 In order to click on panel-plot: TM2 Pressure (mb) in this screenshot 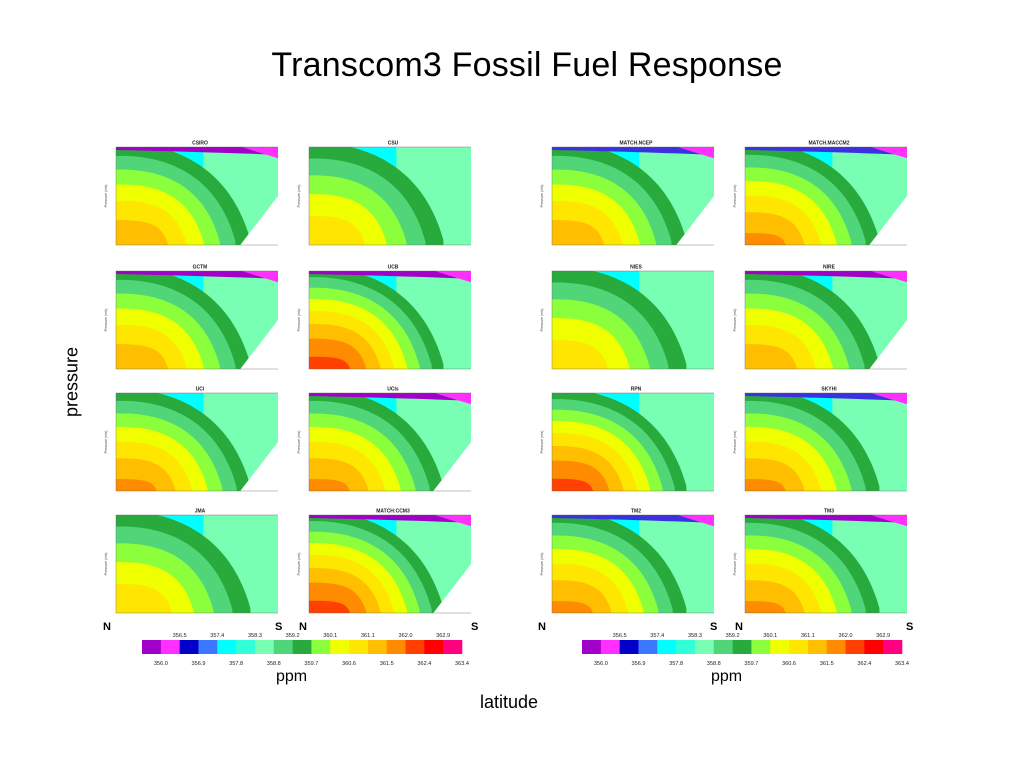, I will do `click(627, 561)`.